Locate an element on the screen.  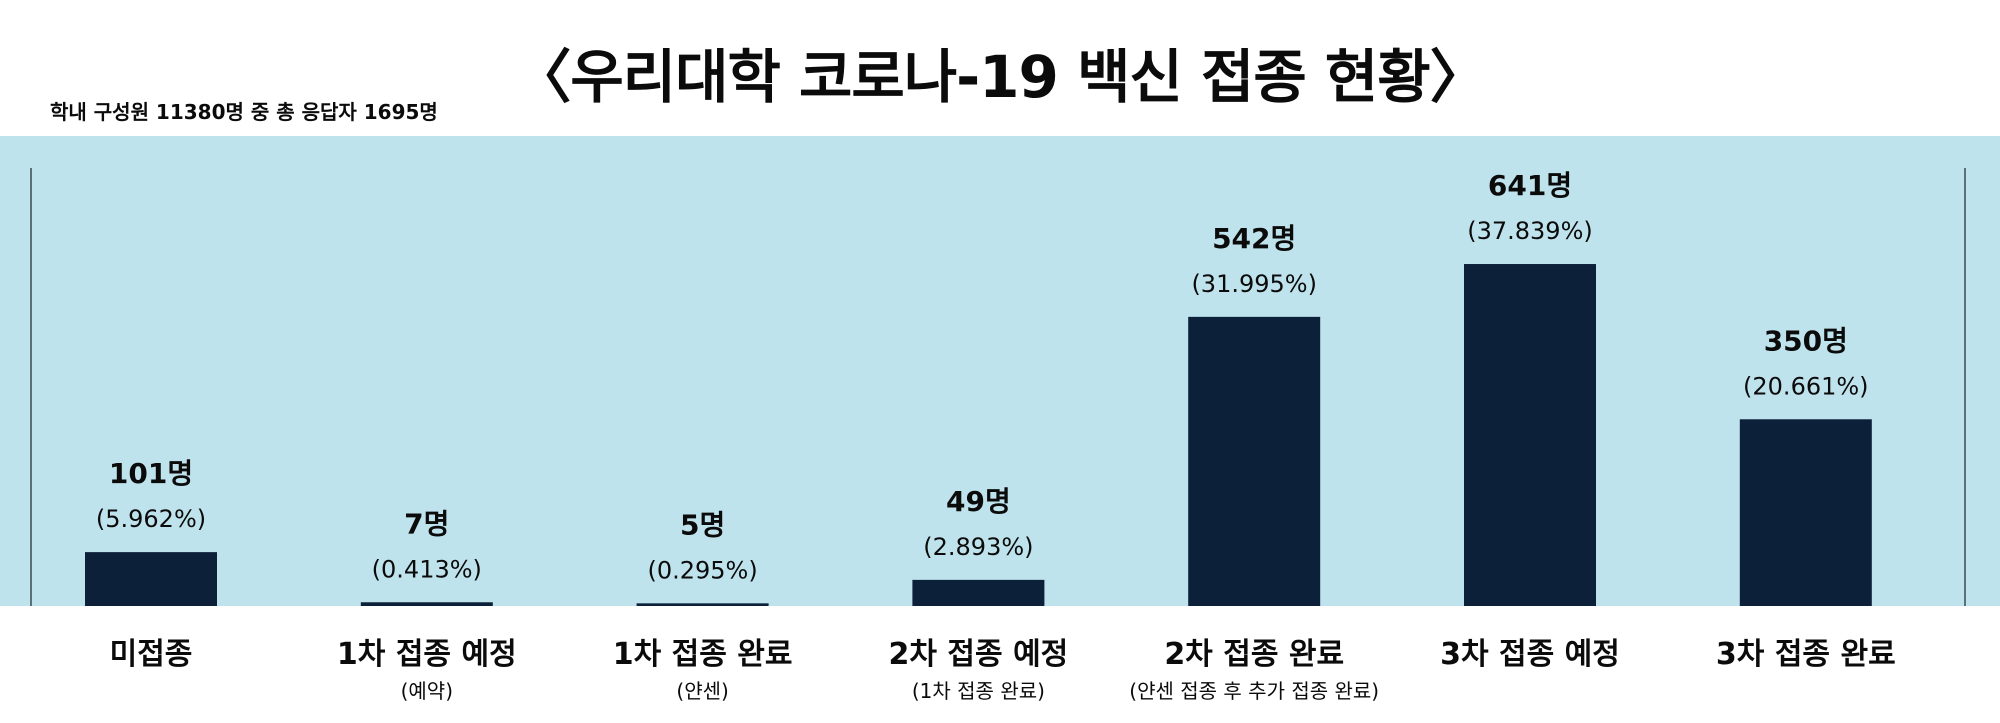
data-label-count: 5명 is located at coordinates (702, 524).